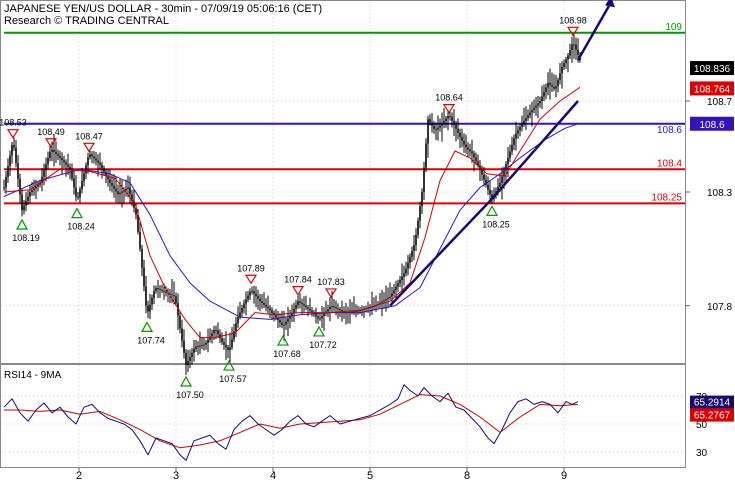 The height and width of the screenshot is (485, 735). What do you see at coordinates (190, 395) in the screenshot?
I see `swing-low-label: 107.50` at bounding box center [190, 395].